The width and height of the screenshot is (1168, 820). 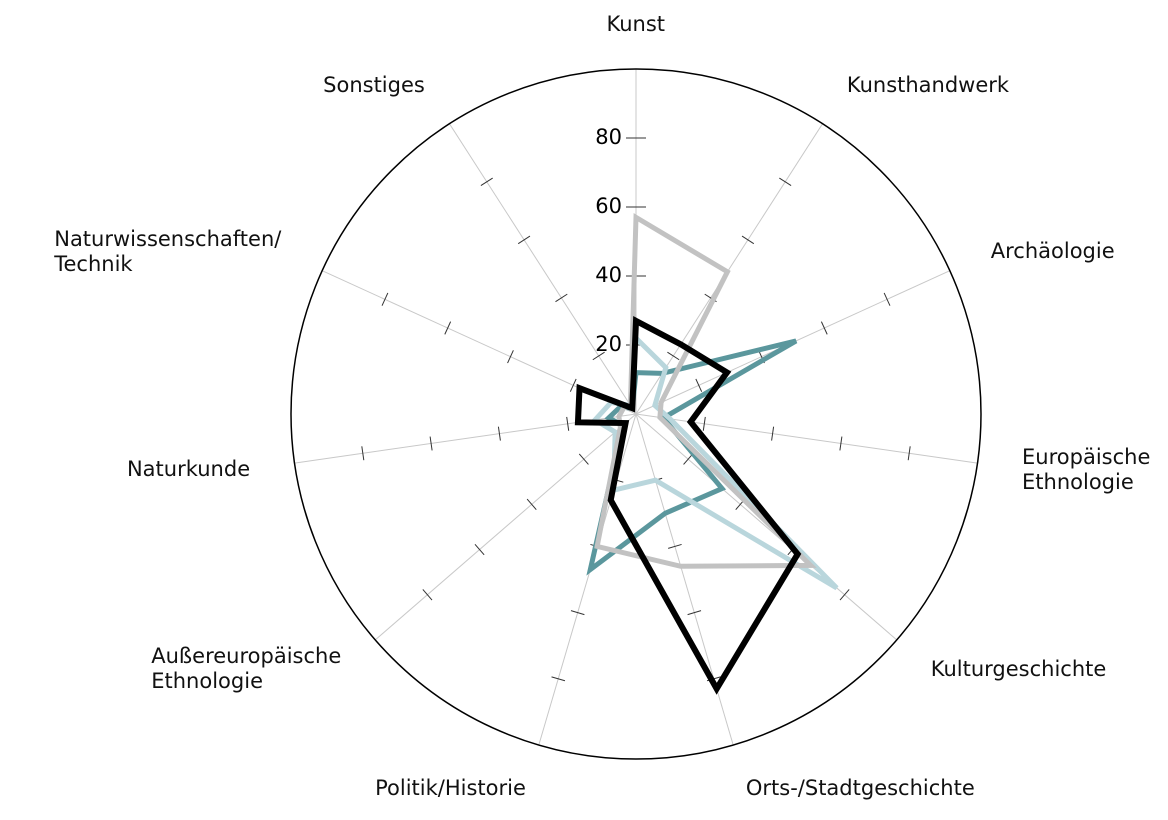 I want to click on axis-label: Politik/Historie, so click(x=450, y=787).